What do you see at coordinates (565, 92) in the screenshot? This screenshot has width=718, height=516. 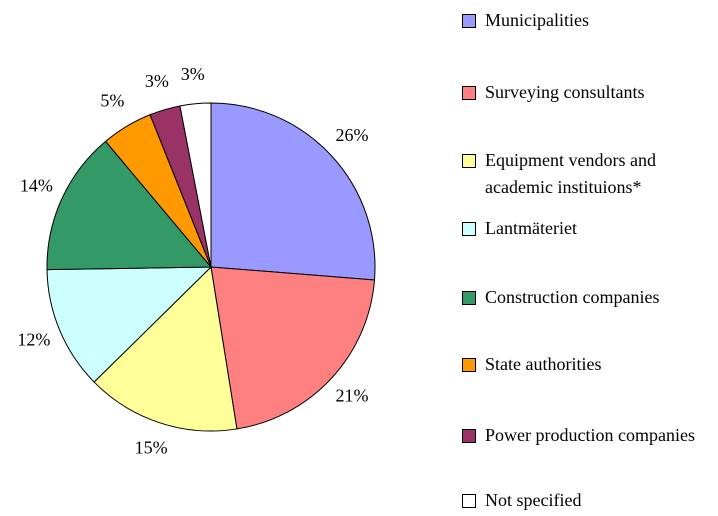 I see `legend-label: Surveying consultants` at bounding box center [565, 92].